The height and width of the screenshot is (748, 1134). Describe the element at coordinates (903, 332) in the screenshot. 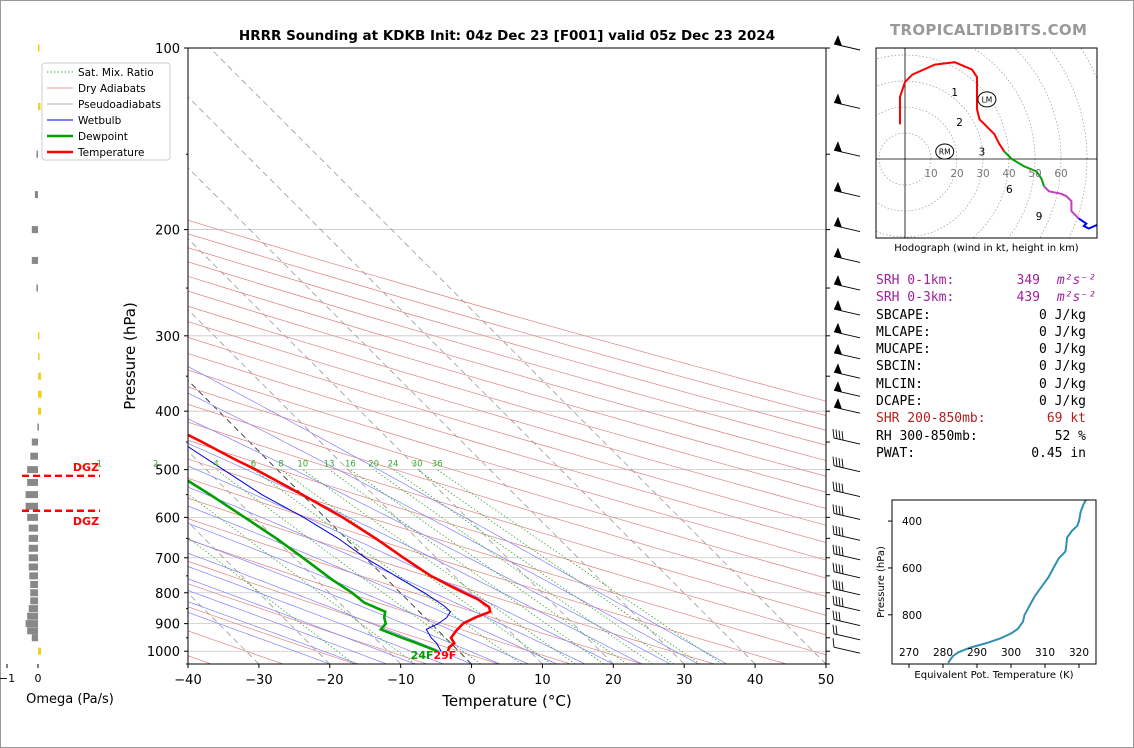

I see `stat-label: MLCAPE:` at that location.